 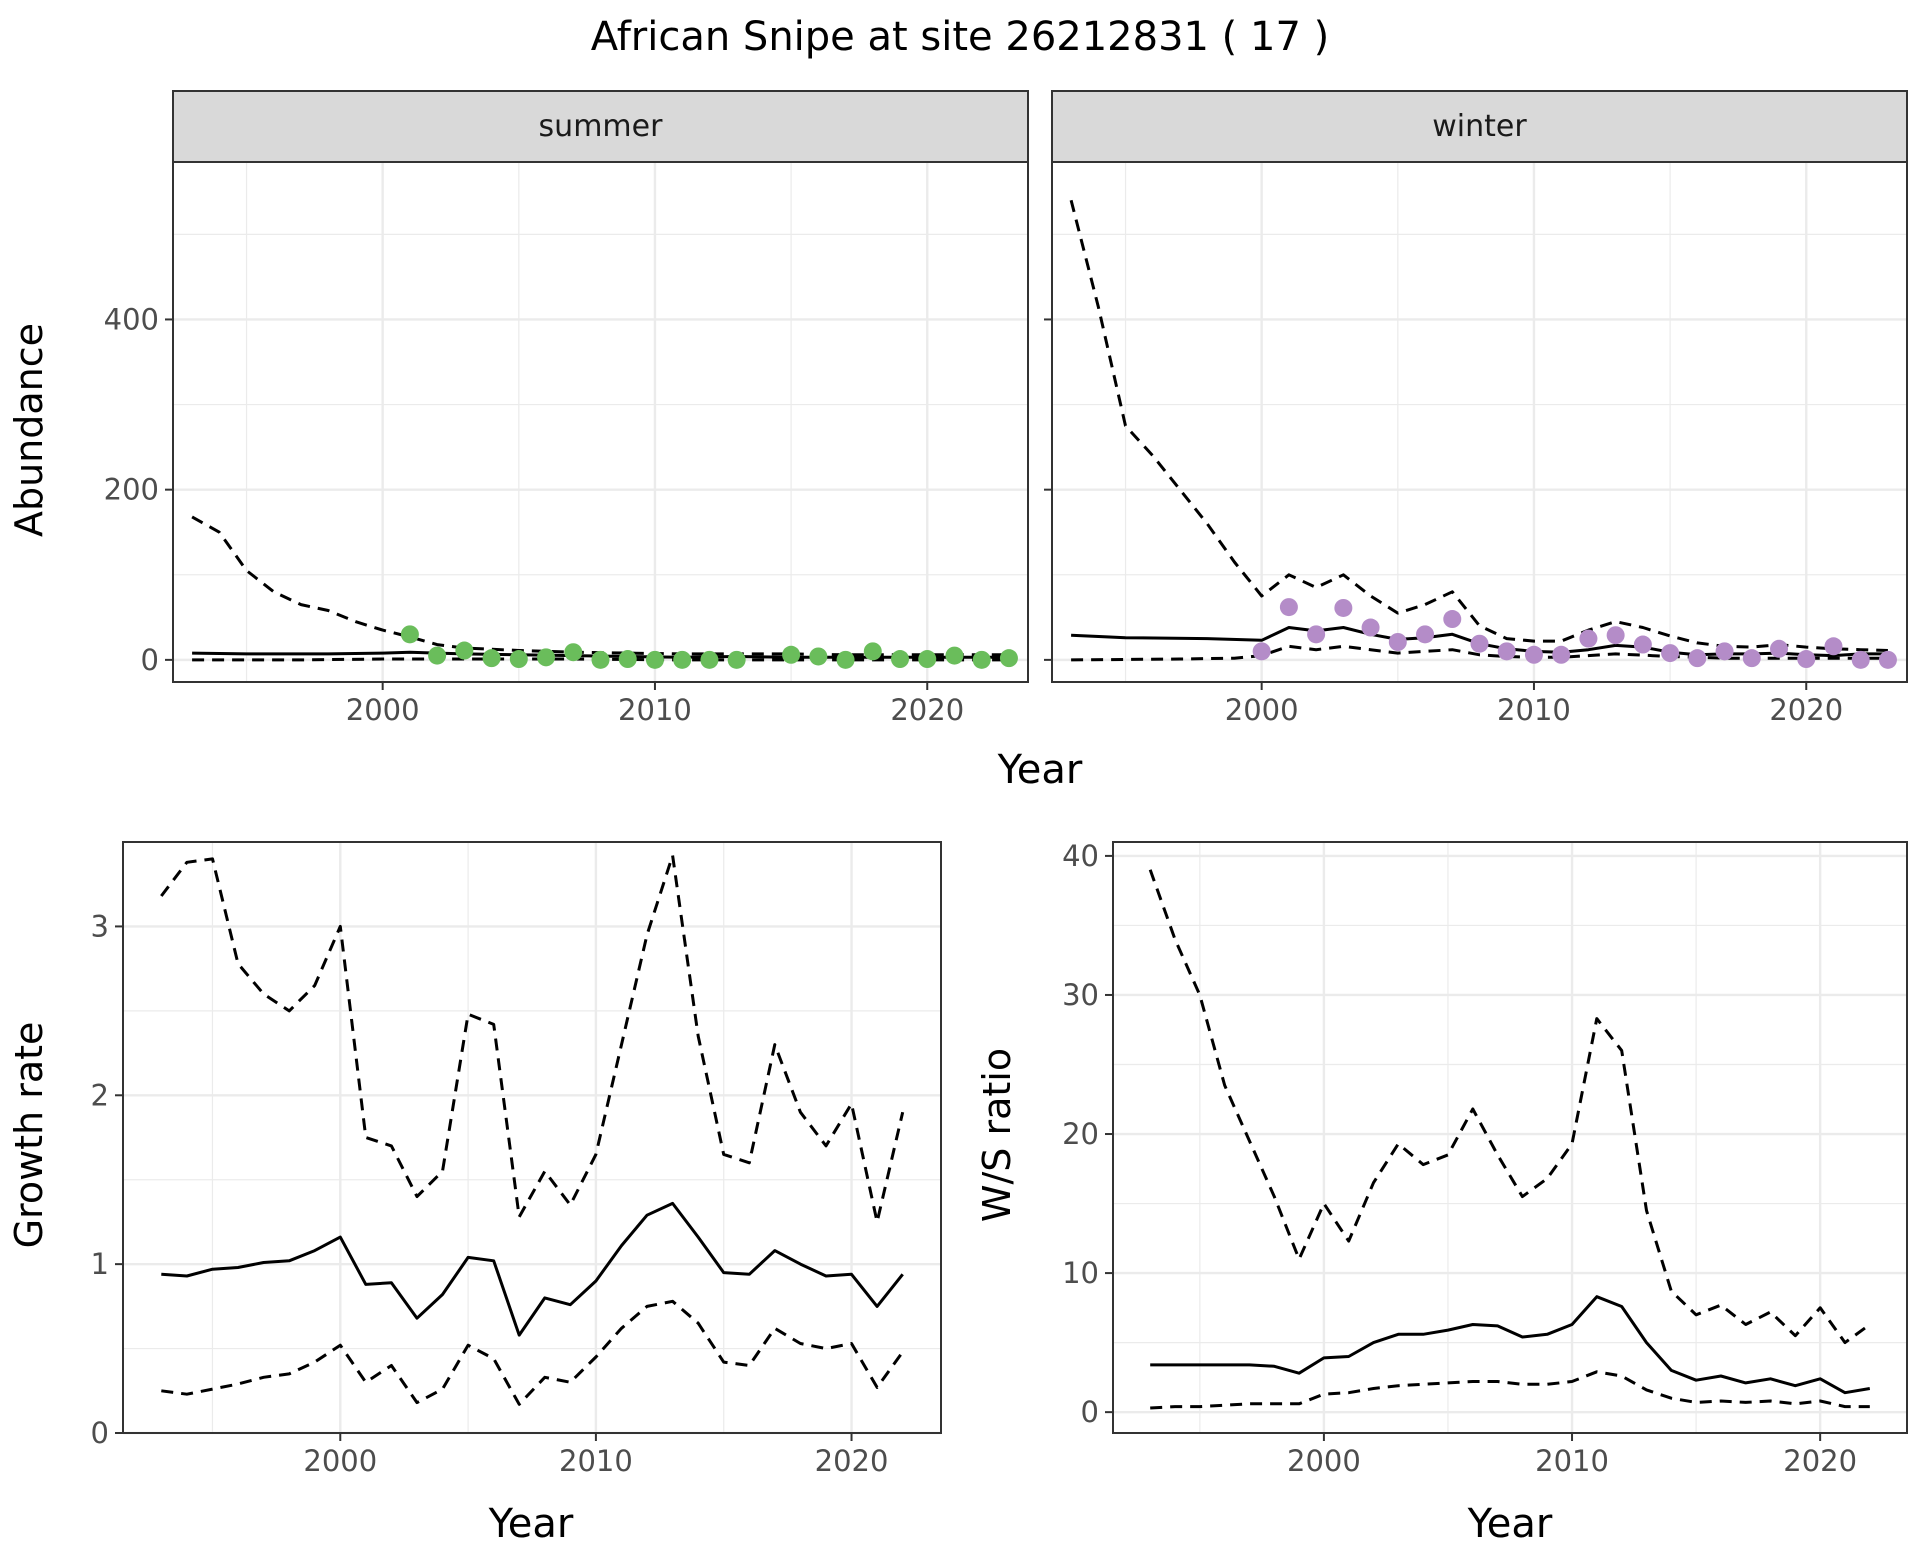 What do you see at coordinates (532, 1039) in the screenshot?
I see `growth-upper-line` at bounding box center [532, 1039].